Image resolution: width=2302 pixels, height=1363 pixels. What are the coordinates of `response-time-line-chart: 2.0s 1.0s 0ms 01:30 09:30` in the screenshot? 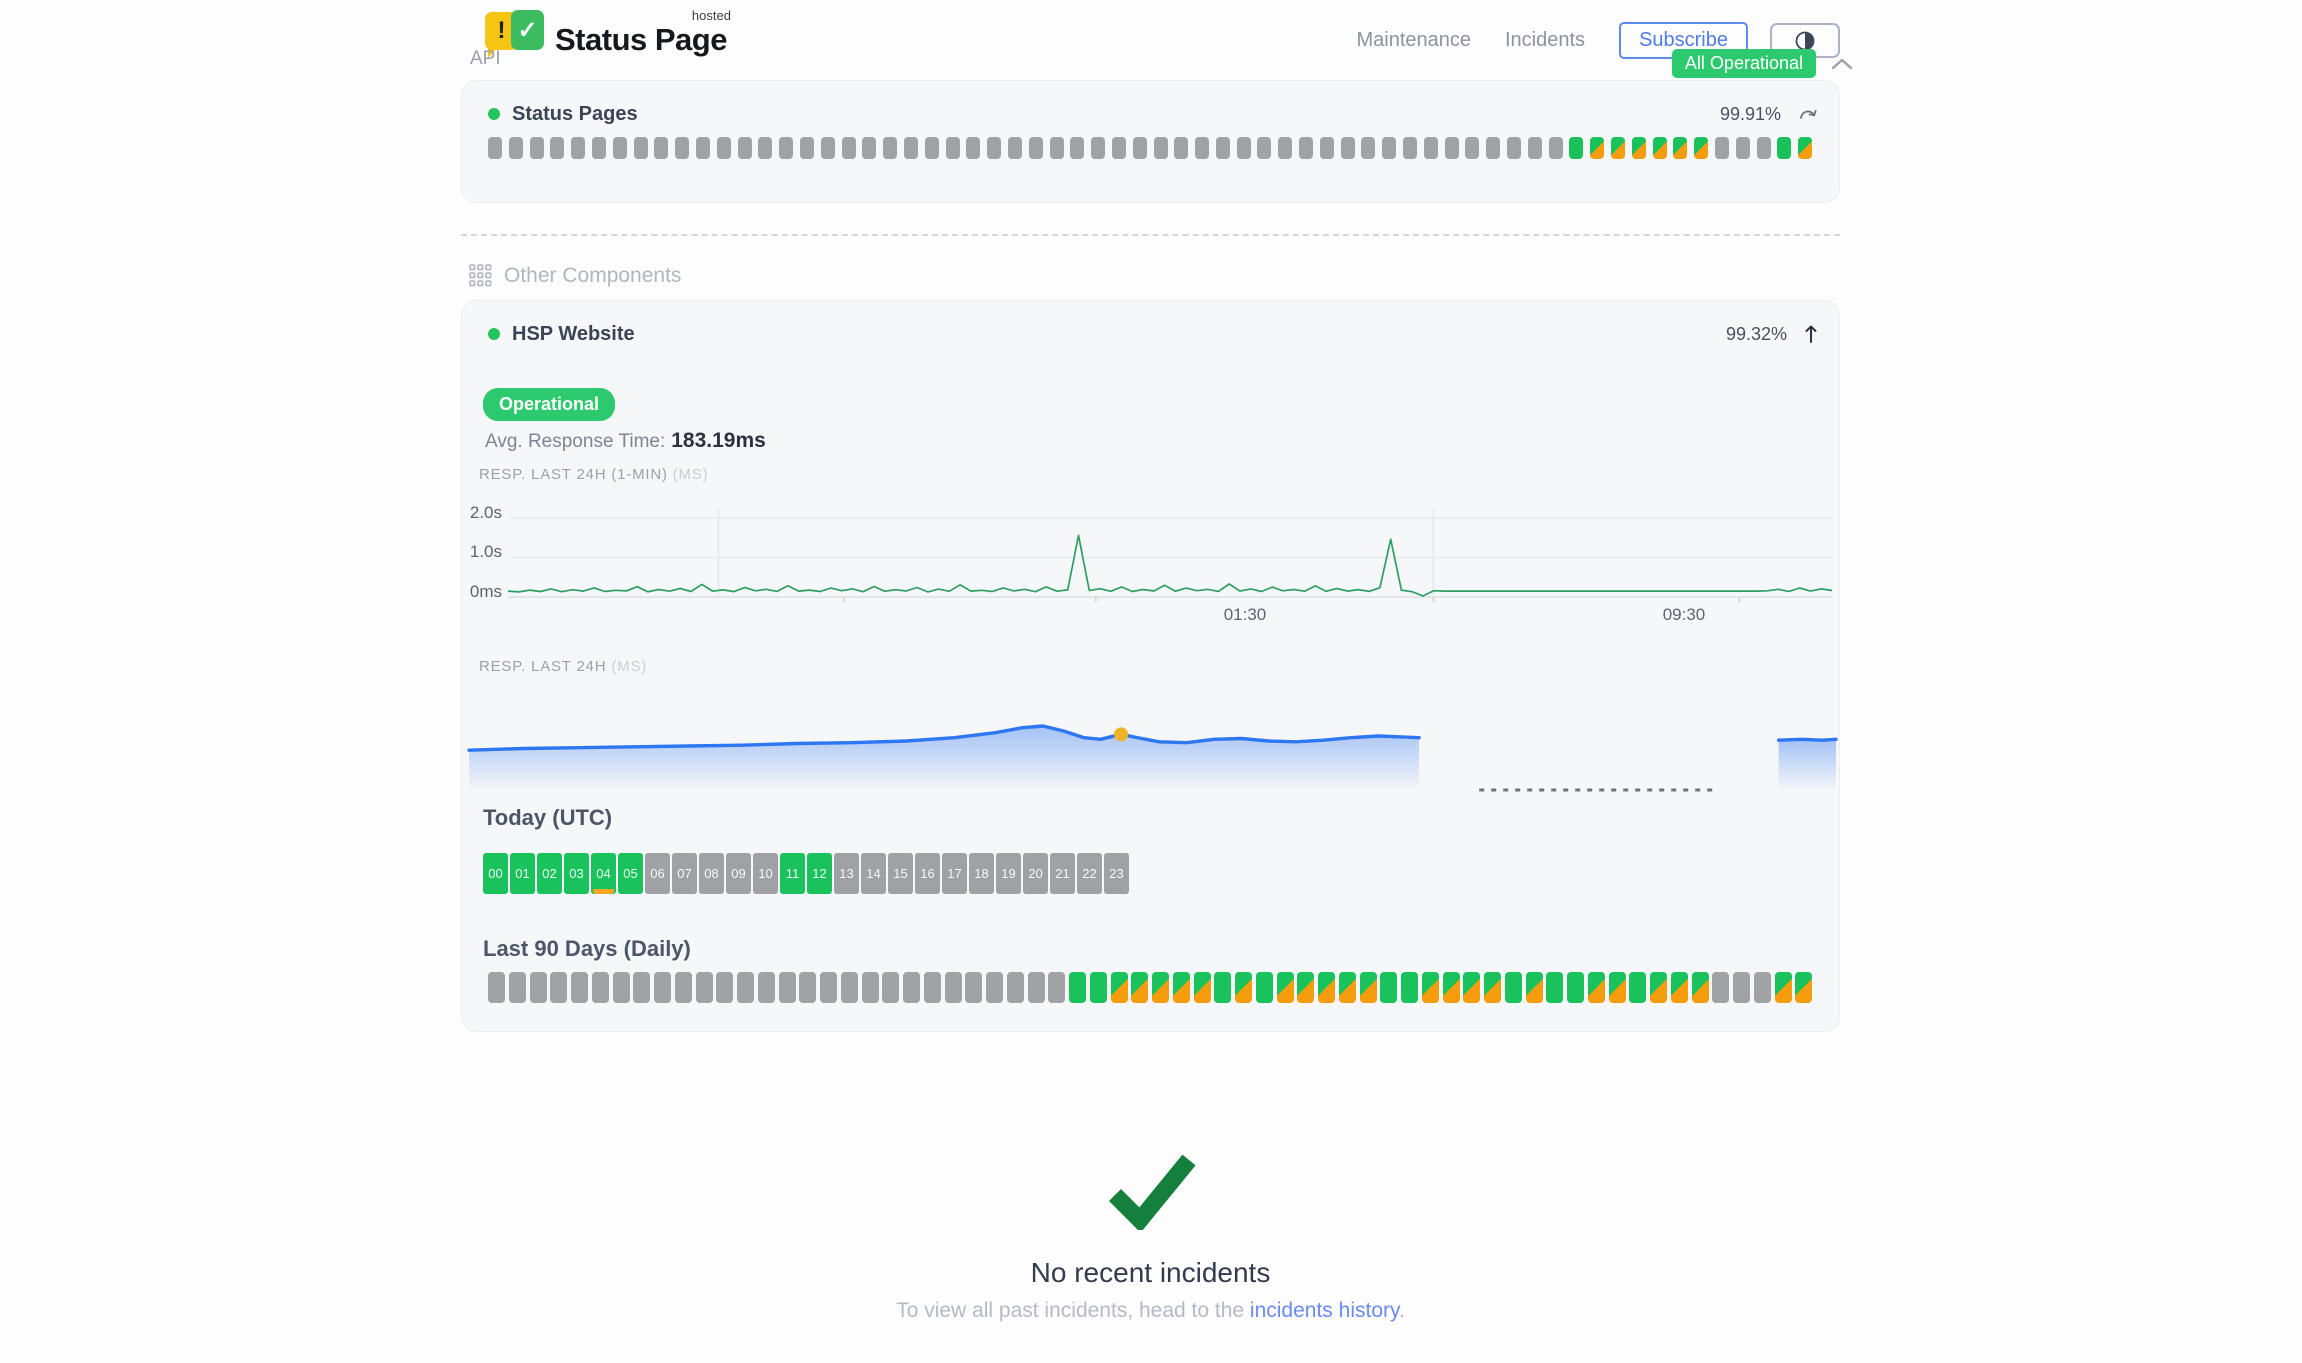 It's located at (1151, 563).